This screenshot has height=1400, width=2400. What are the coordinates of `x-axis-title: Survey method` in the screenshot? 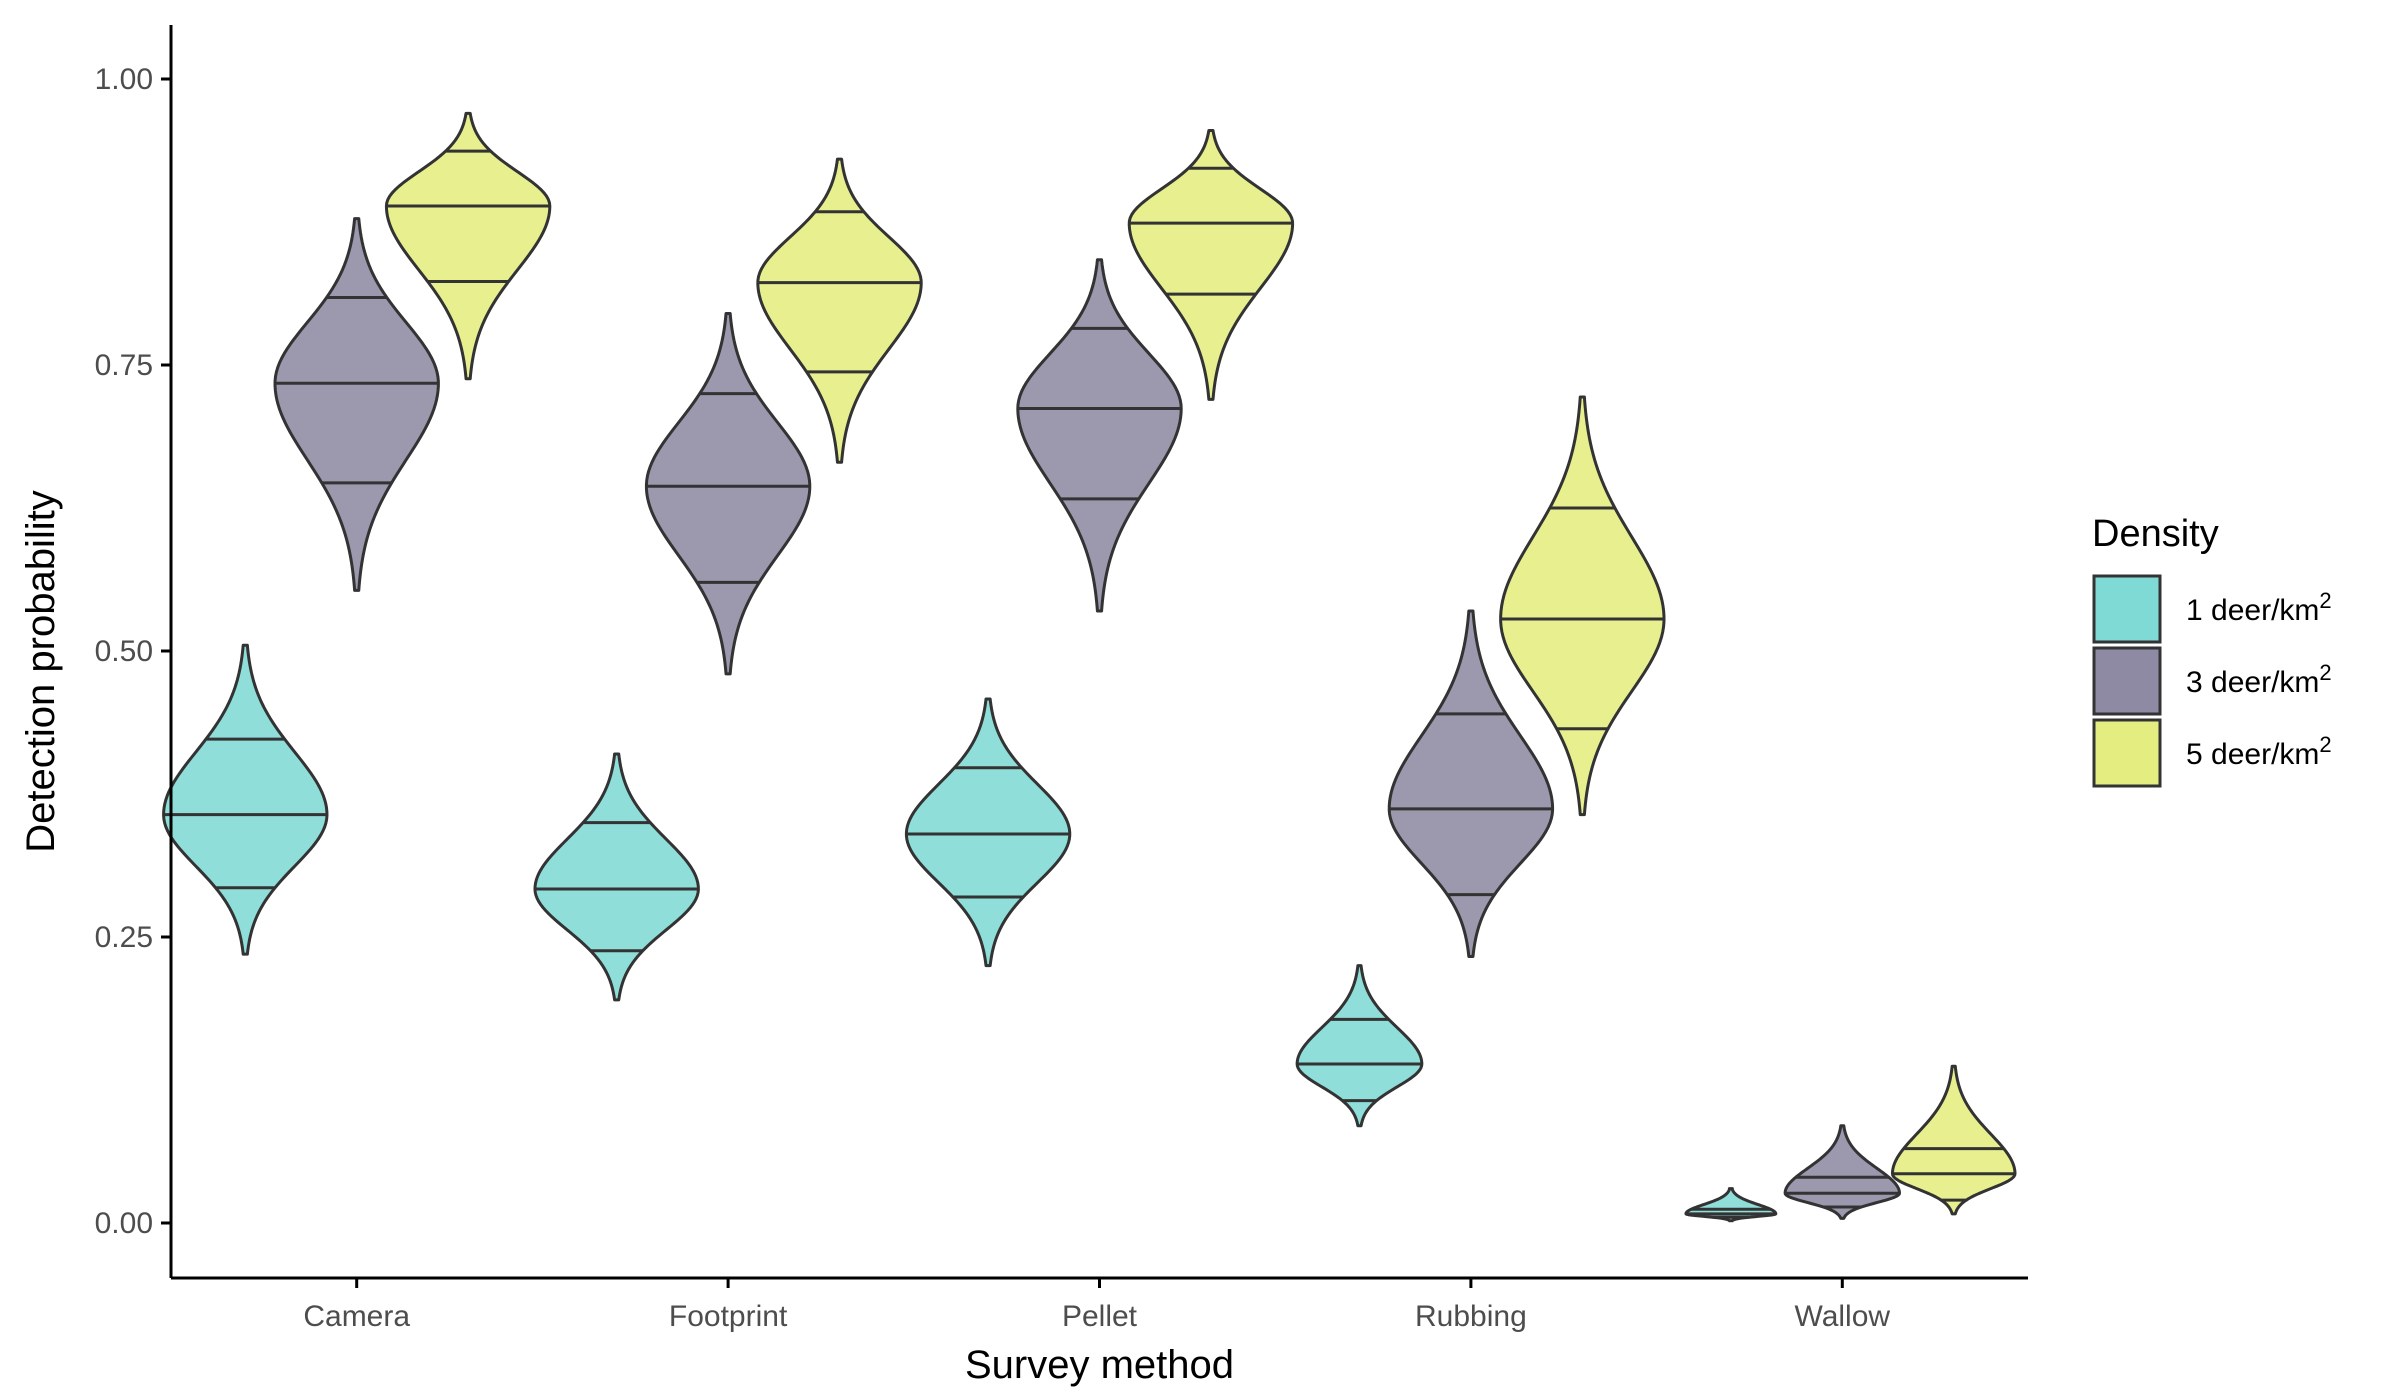 It's located at (1099, 1365).